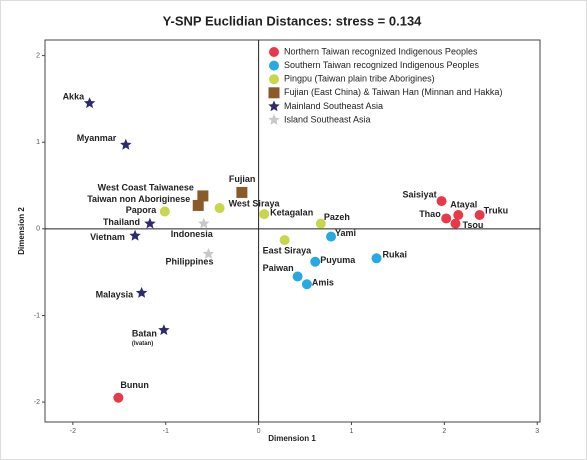 The width and height of the screenshot is (587, 460). What do you see at coordinates (189, 261) in the screenshot?
I see `point-label: Philippines` at bounding box center [189, 261].